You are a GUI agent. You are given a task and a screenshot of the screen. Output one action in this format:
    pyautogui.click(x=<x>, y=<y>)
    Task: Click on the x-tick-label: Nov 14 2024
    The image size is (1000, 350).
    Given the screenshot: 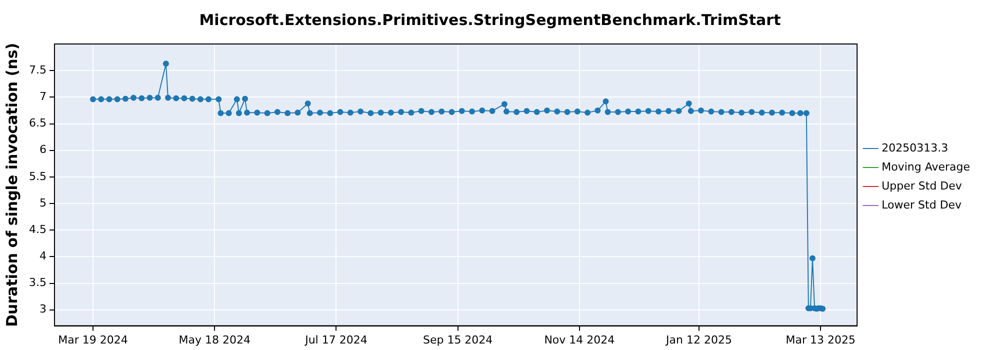 What is the action you would take?
    pyautogui.click(x=579, y=339)
    